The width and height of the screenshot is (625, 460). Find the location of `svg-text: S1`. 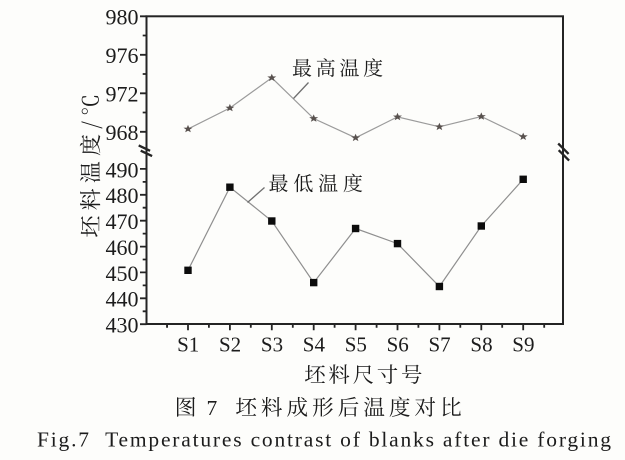

svg-text: S1 is located at coordinates (188, 345).